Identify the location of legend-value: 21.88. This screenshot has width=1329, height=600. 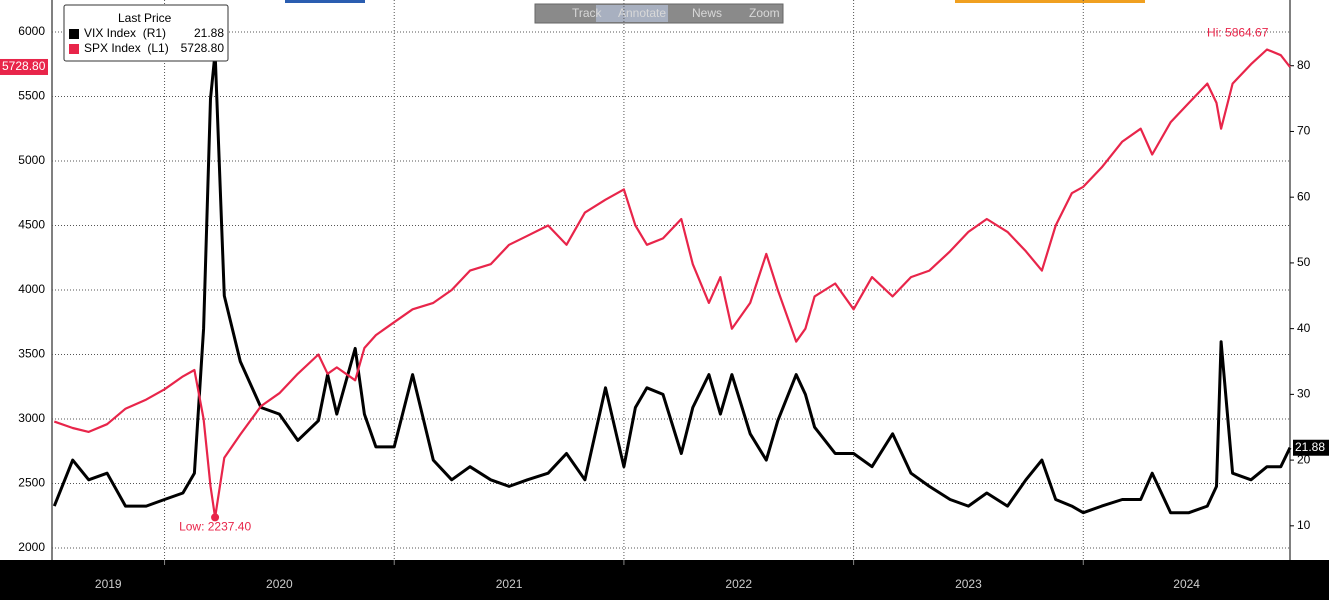
(209, 33).